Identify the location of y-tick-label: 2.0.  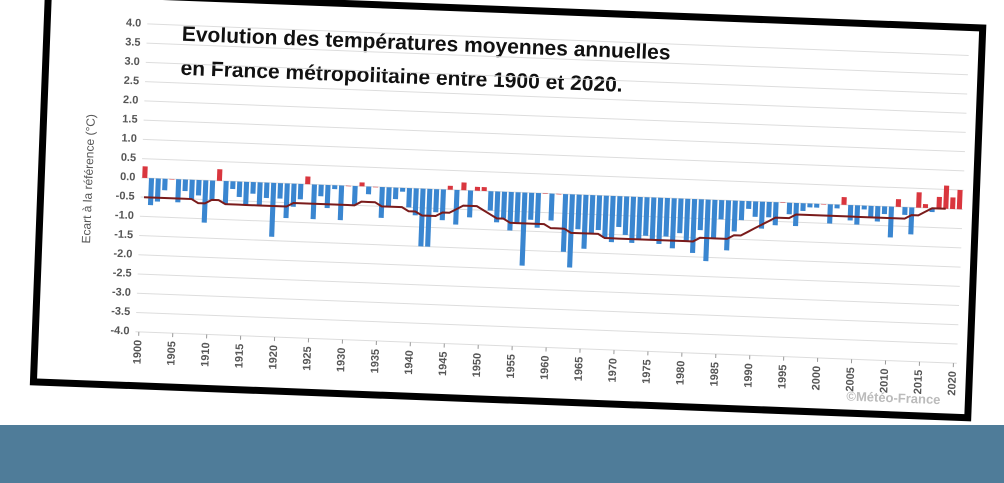
(131, 100).